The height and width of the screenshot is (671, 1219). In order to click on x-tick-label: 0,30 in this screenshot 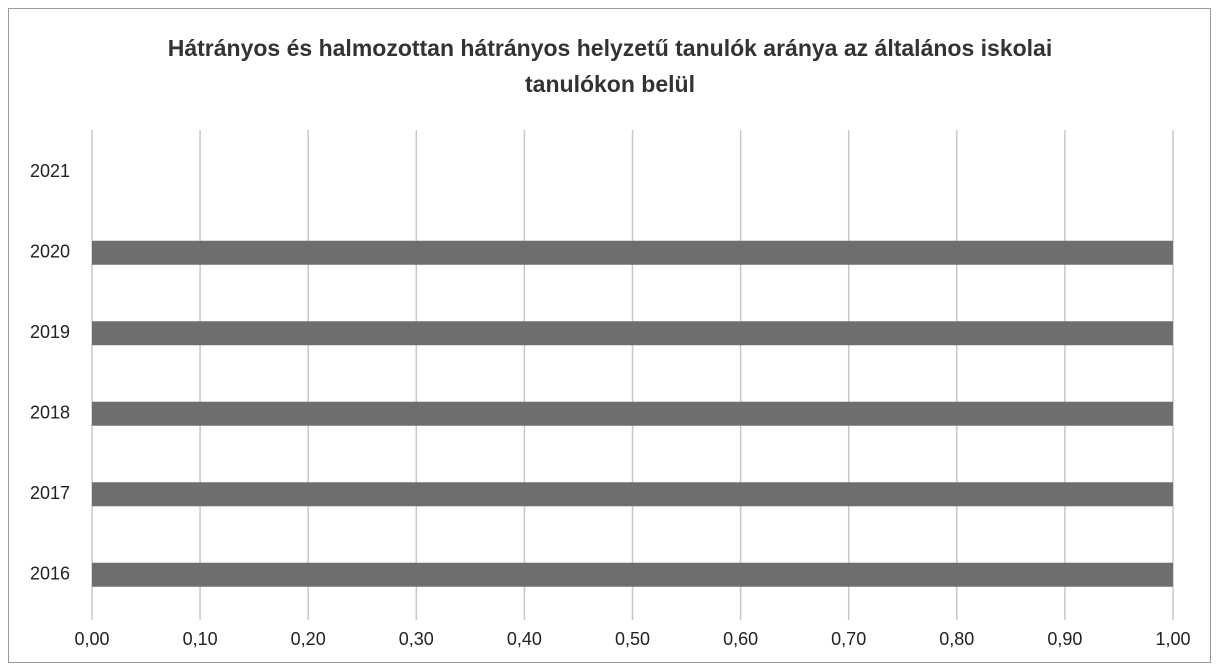, I will do `click(416, 639)`.